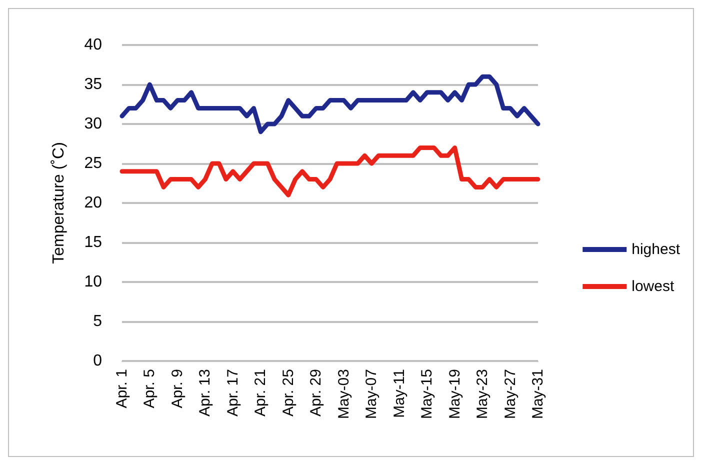  I want to click on x-tick-label: Apr. 21, so click(261, 393).